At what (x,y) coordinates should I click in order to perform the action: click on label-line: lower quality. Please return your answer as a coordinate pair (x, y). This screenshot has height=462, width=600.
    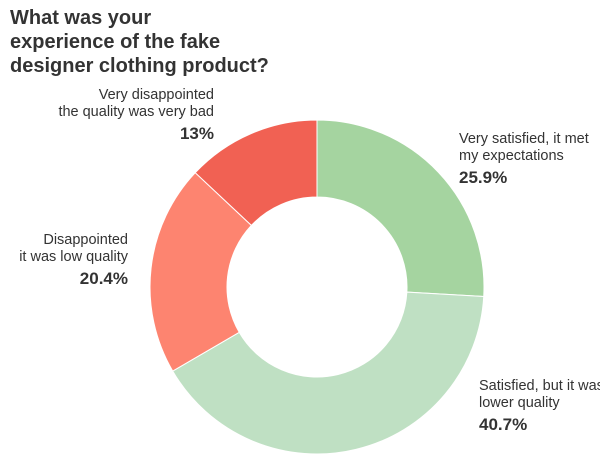
    Looking at the image, I should click on (519, 403).